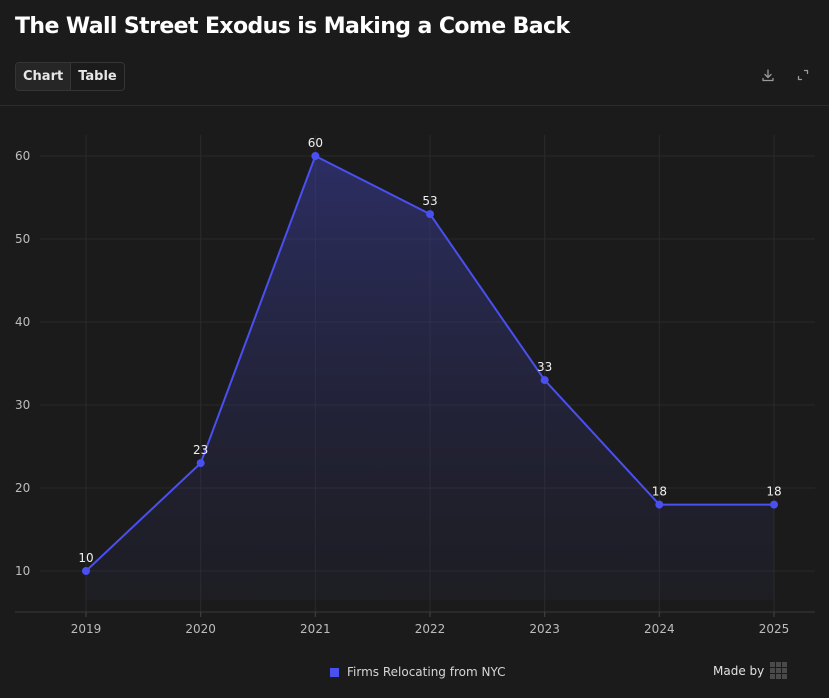 Image resolution: width=829 pixels, height=698 pixels. What do you see at coordinates (414, 105) in the screenshot?
I see `header-divider` at bounding box center [414, 105].